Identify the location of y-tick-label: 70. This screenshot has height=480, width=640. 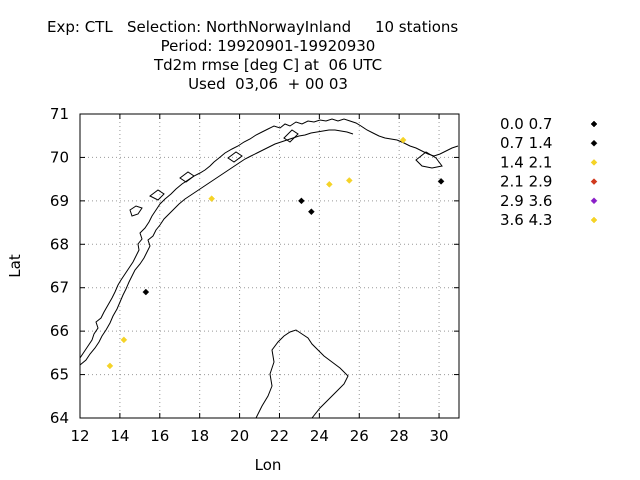
(59, 157).